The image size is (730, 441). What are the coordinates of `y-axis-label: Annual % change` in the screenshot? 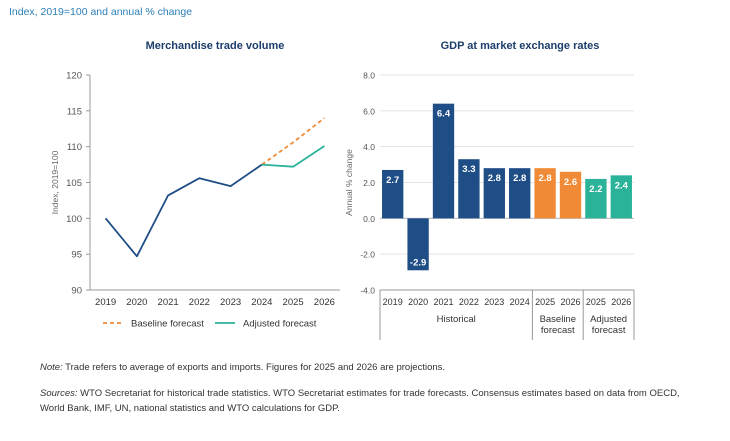 It's located at (349, 182).